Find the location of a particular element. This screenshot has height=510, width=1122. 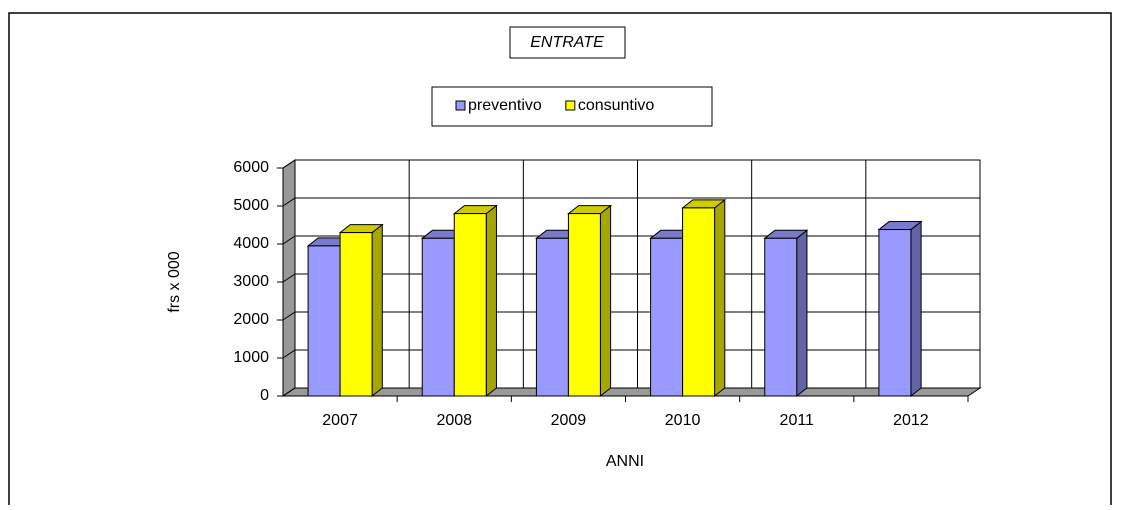

y-tick-label: 5000 is located at coordinates (251, 205).